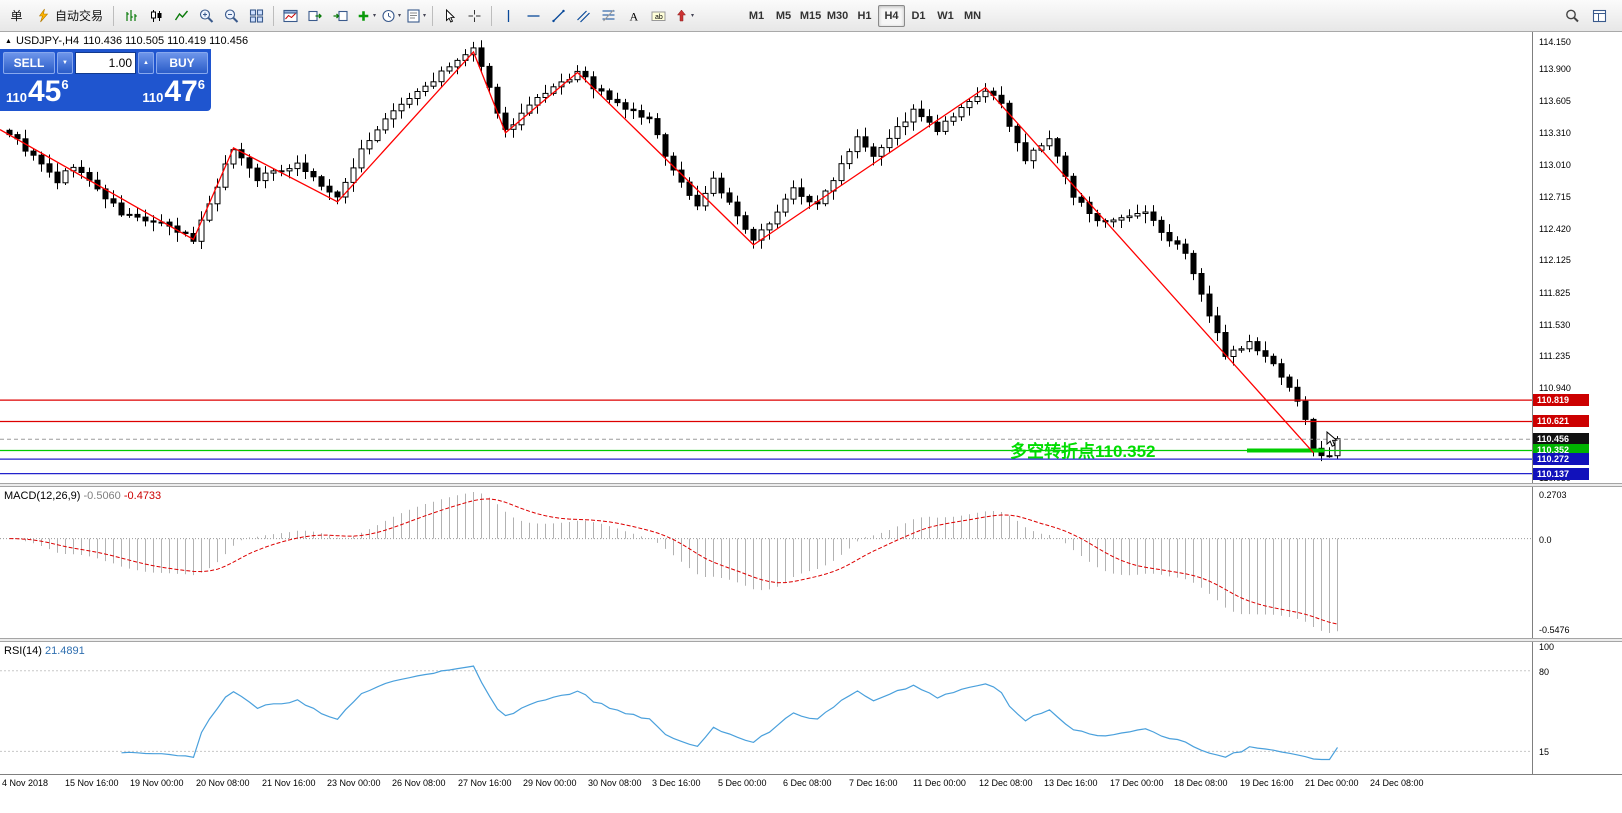  Describe the element at coordinates (153, 97) in the screenshot. I see `ask-integer: 110` at that location.